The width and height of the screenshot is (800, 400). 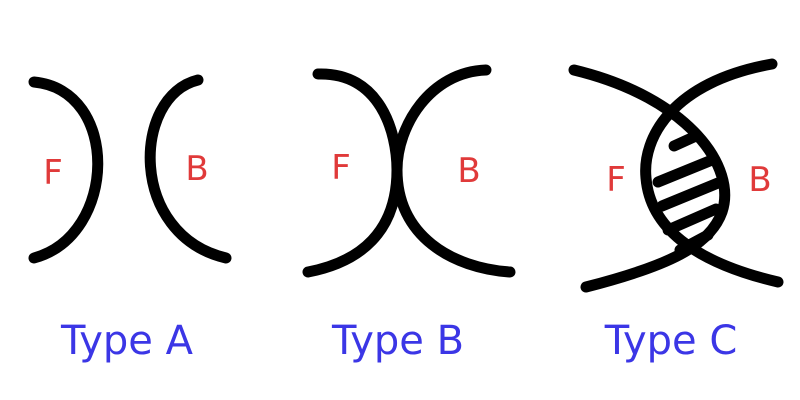 What do you see at coordinates (397, 341) in the screenshot?
I see `type-b-caption: Type B` at bounding box center [397, 341].